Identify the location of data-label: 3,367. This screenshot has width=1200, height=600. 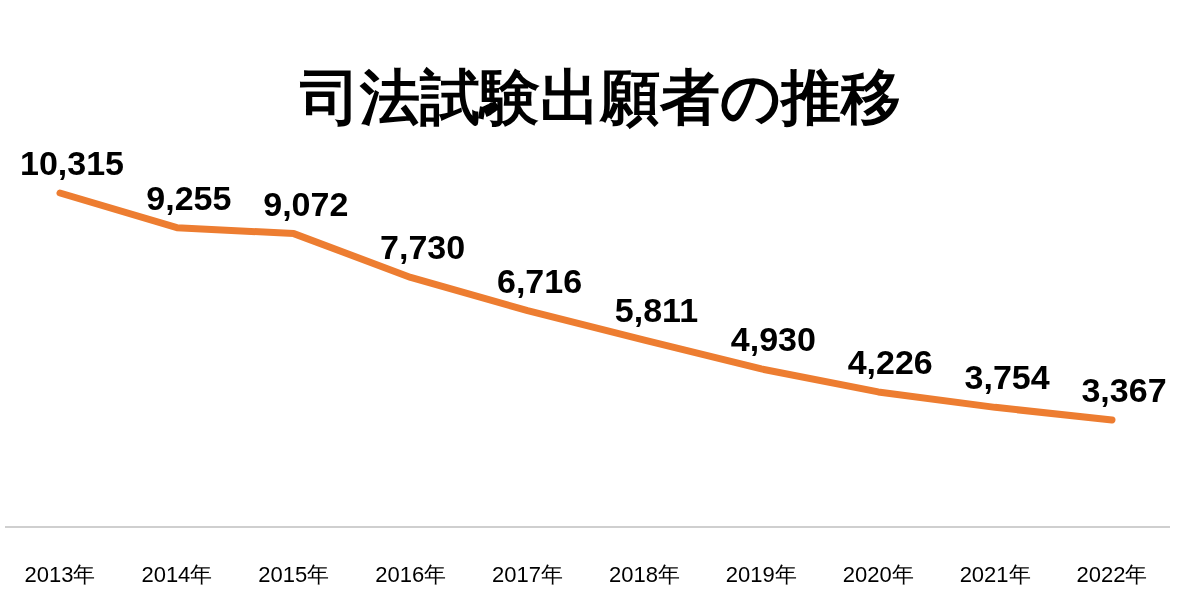
(1124, 390).